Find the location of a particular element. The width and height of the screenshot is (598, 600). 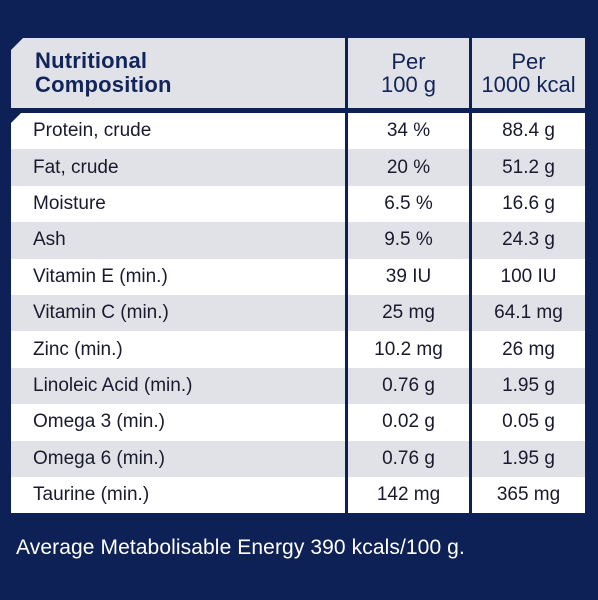

value-per-1000kcal: 100 IU is located at coordinates (527, 276).